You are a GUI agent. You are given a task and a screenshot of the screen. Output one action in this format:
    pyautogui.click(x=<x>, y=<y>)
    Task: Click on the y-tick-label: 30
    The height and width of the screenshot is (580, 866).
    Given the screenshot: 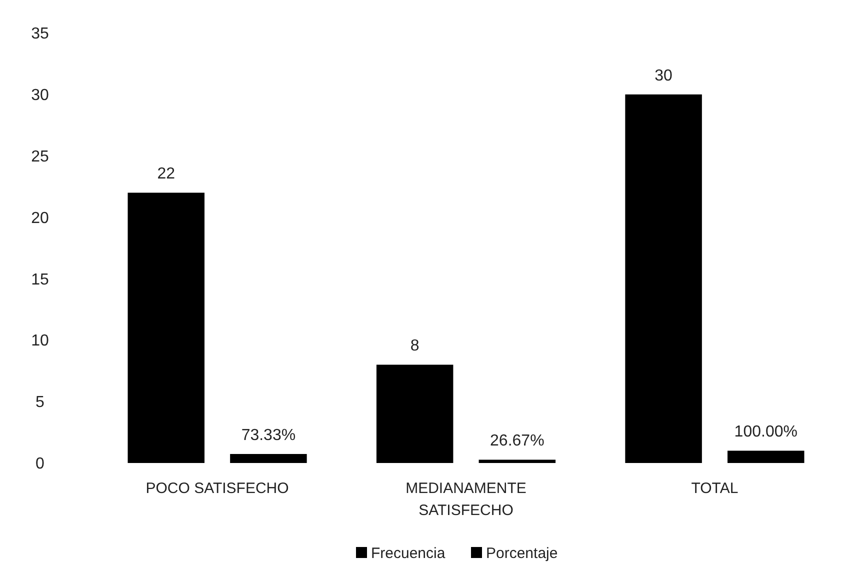 What is the action you would take?
    pyautogui.click(x=40, y=95)
    